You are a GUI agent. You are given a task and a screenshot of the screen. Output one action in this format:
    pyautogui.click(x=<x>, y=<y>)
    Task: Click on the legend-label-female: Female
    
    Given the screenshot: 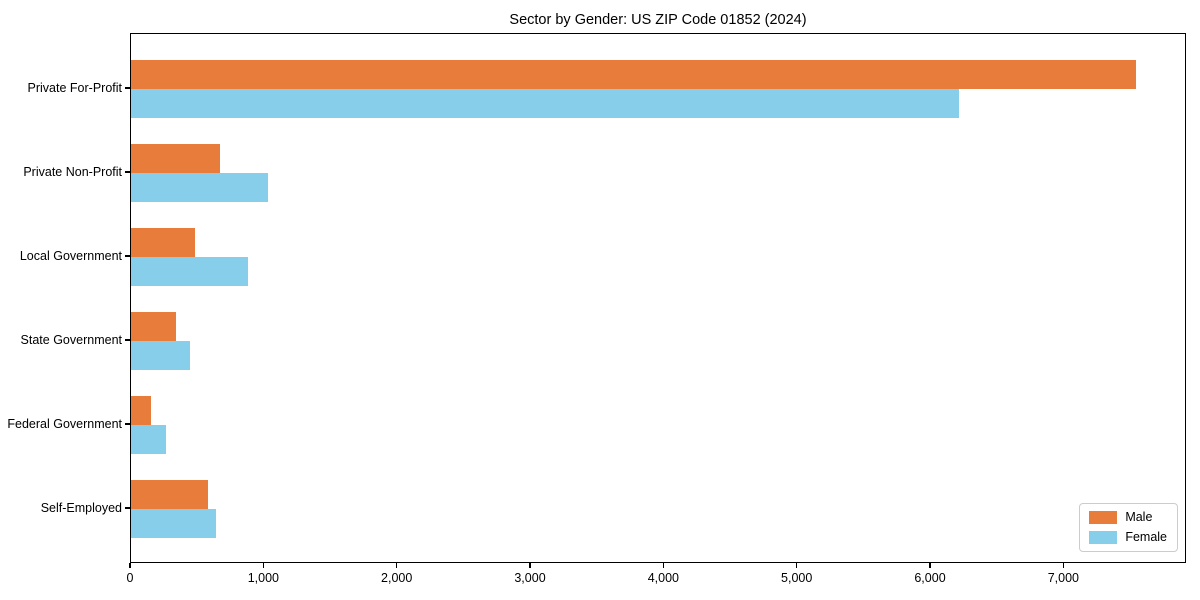 What is the action you would take?
    pyautogui.click(x=1146, y=537)
    